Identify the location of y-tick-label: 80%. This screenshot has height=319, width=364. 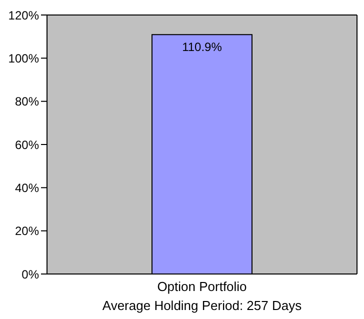
(27, 101).